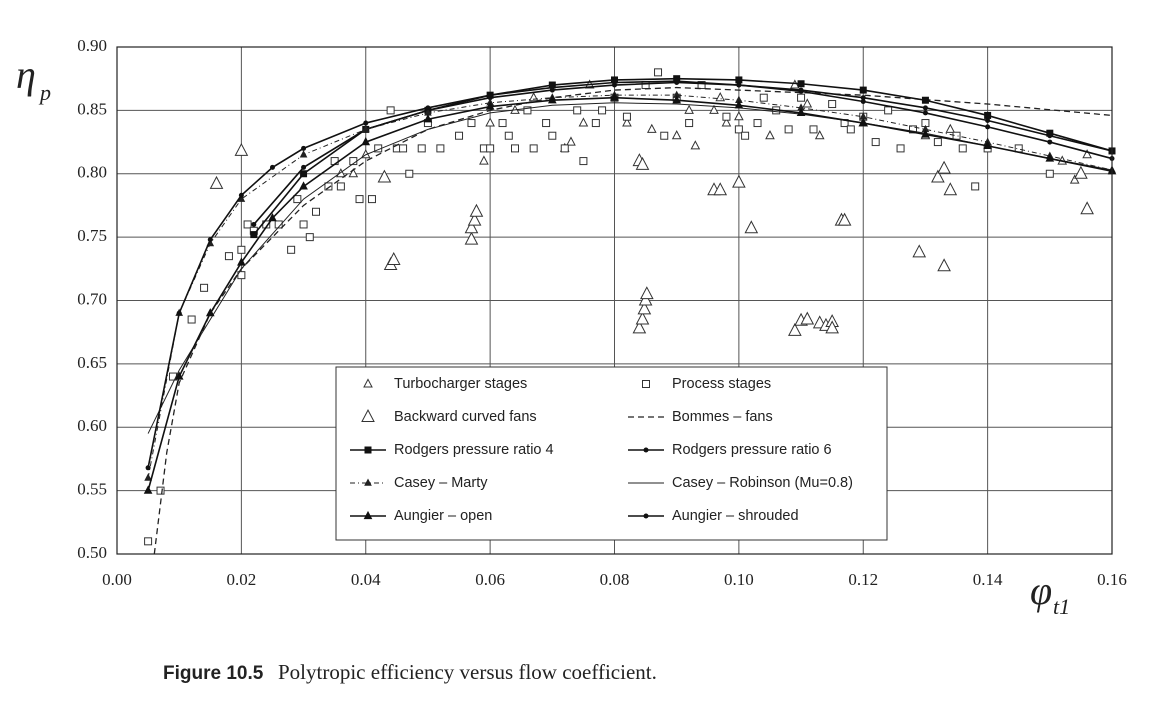 The height and width of the screenshot is (706, 1175). What do you see at coordinates (863, 579) in the screenshot?
I see `x-tick-label: 0.12` at bounding box center [863, 579].